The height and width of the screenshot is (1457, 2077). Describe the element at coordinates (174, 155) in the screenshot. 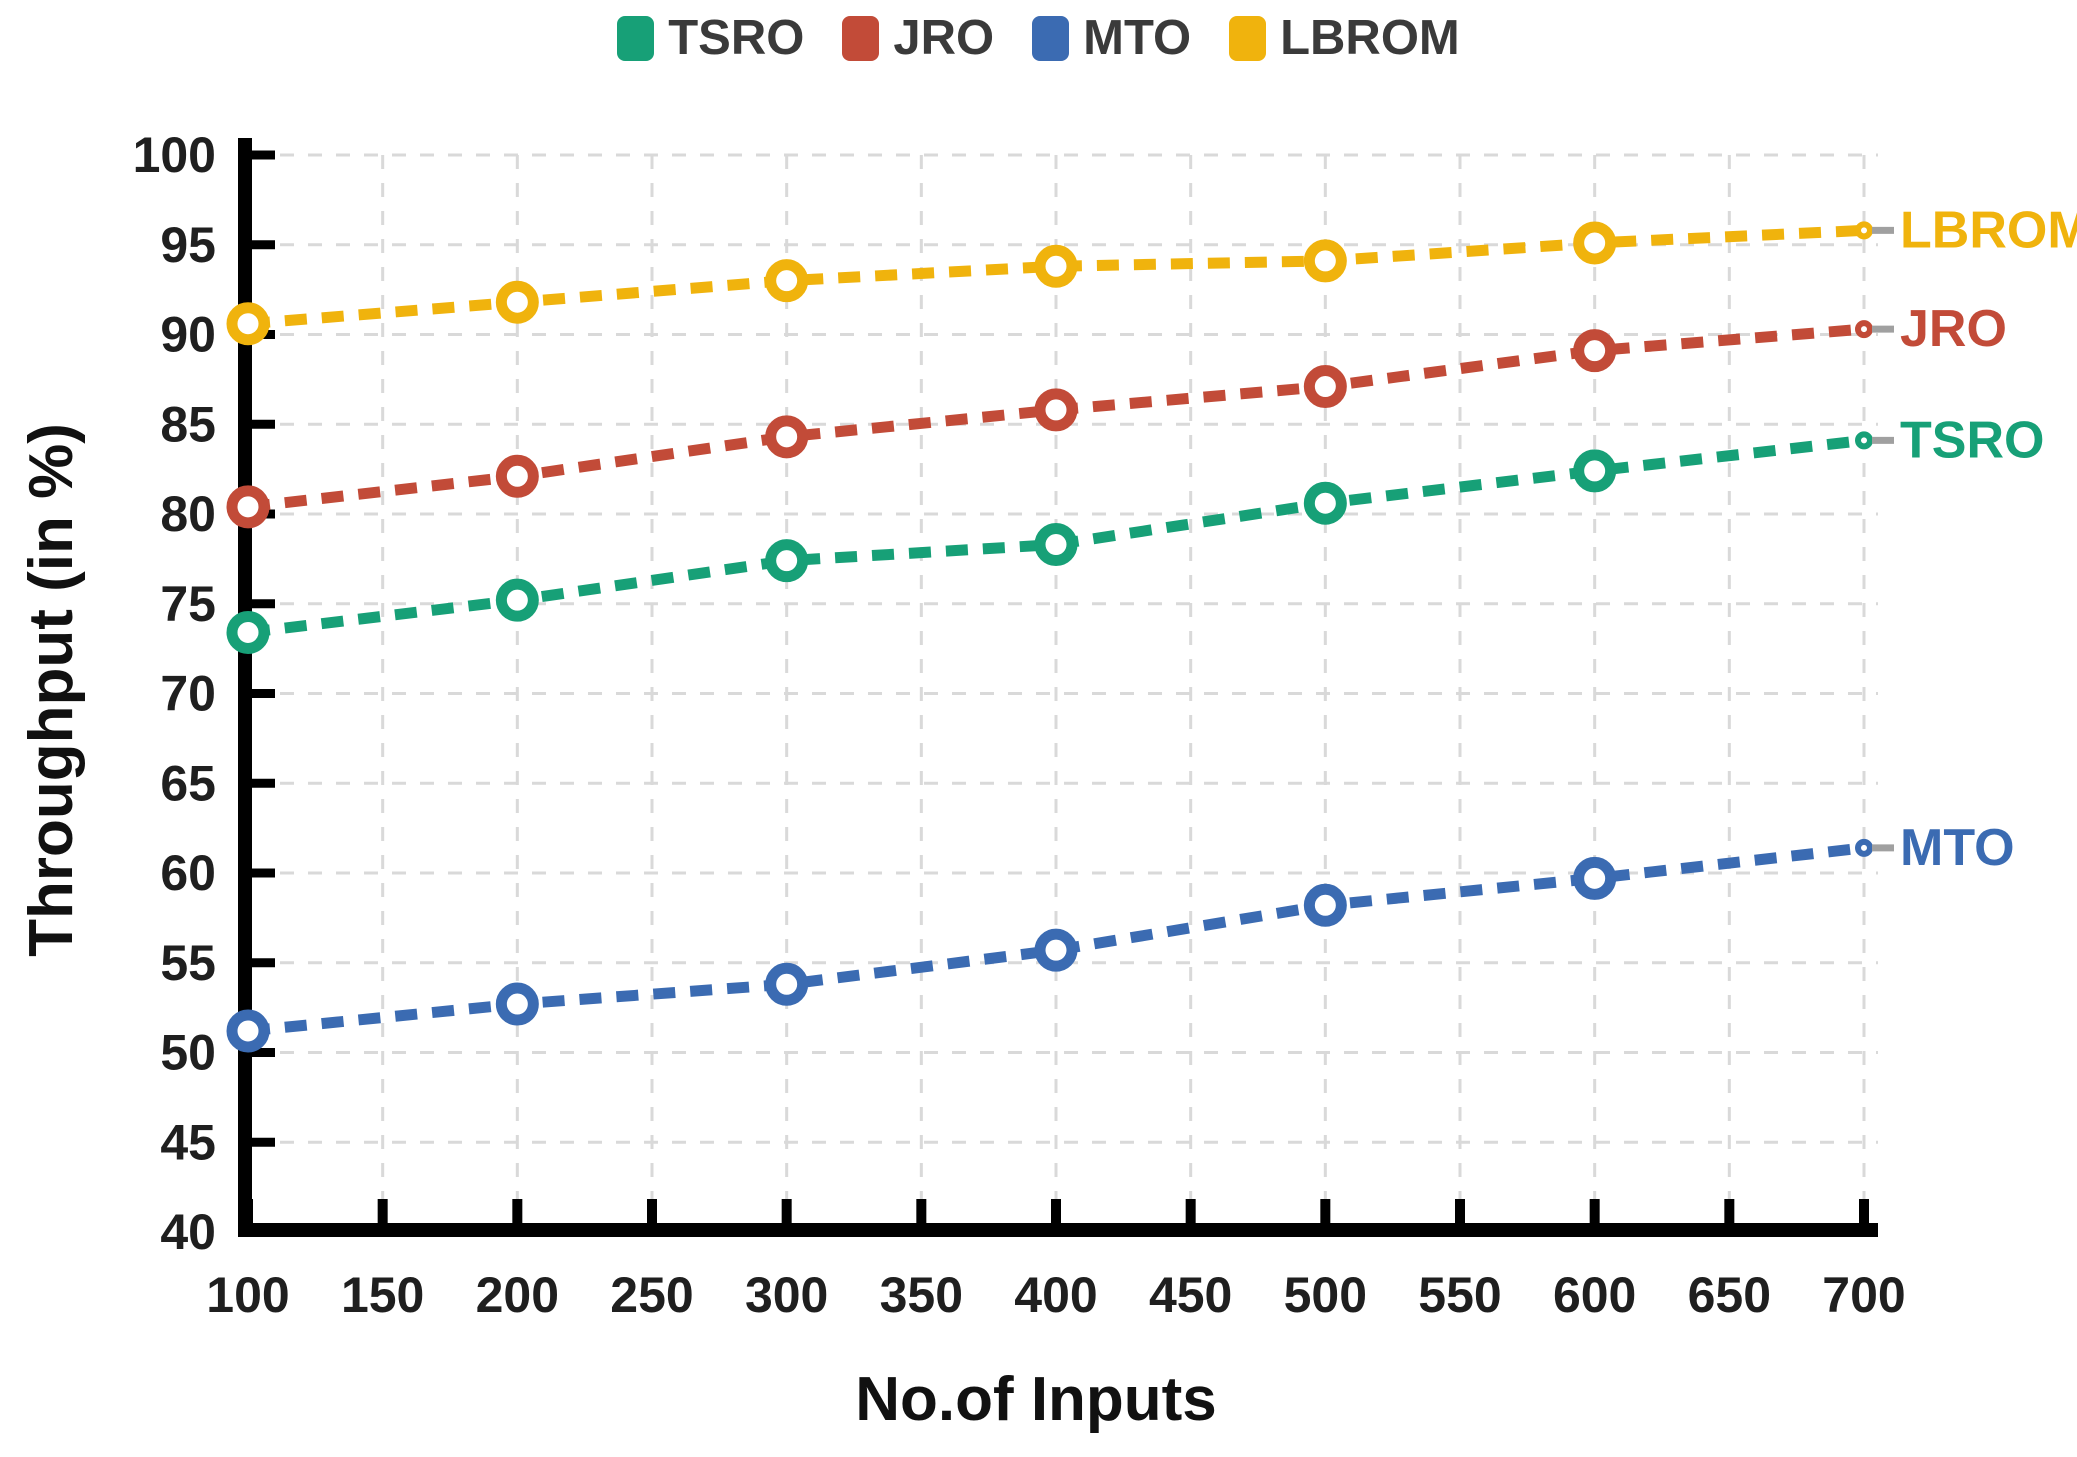

I see `y-tick-label: 100` at that location.